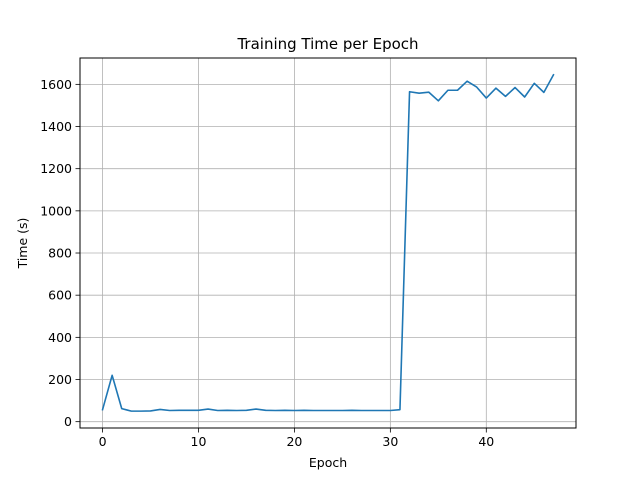 Image resolution: width=640 pixels, height=480 pixels. What do you see at coordinates (327, 44) in the screenshot?
I see `chart-title: Training Time per Epoch` at bounding box center [327, 44].